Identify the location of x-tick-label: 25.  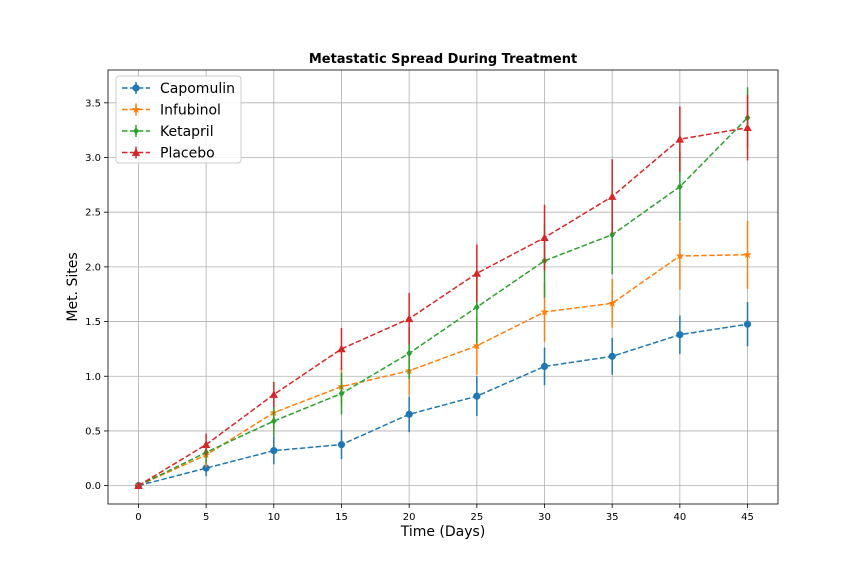
(476, 517).